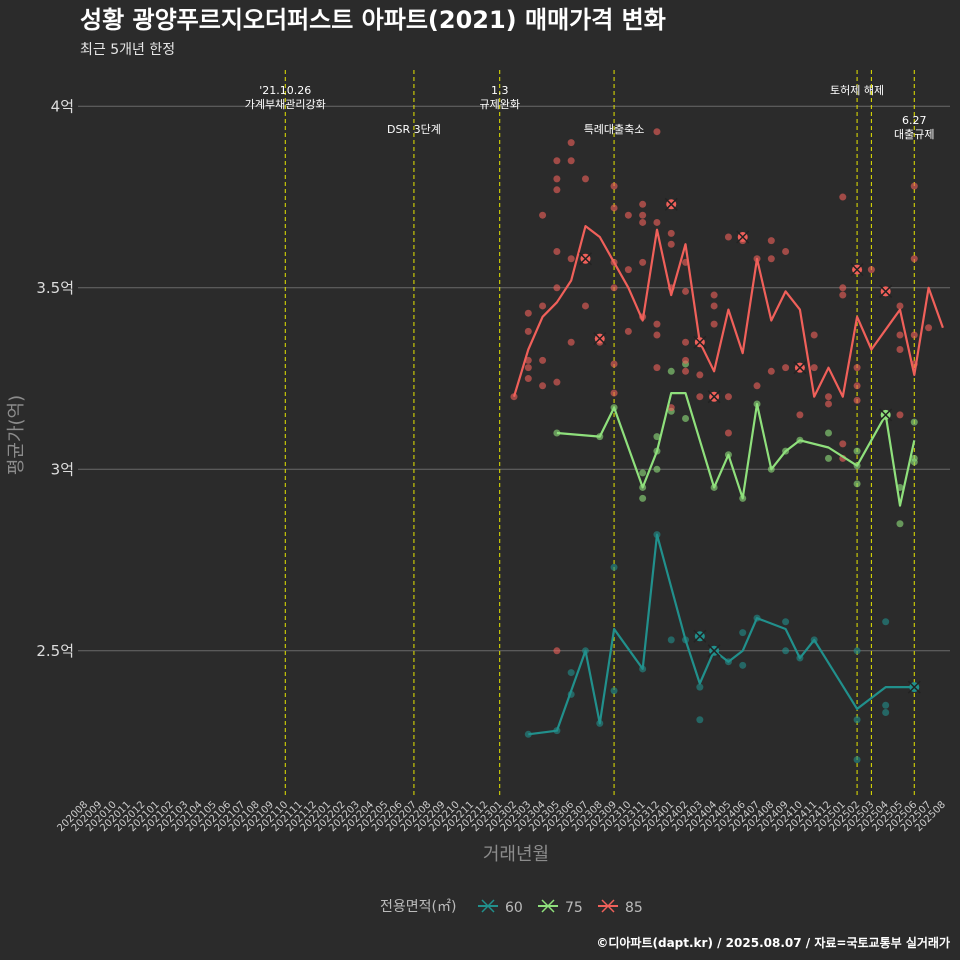  I want to click on event-label: DSR 3단계, so click(414, 129).